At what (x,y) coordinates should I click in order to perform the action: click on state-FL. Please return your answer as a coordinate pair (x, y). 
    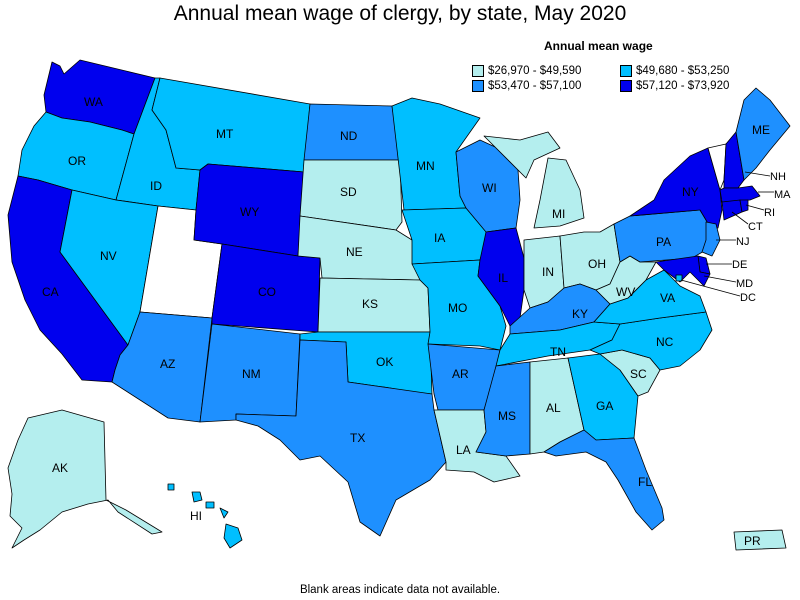
    Looking at the image, I should click on (604, 480).